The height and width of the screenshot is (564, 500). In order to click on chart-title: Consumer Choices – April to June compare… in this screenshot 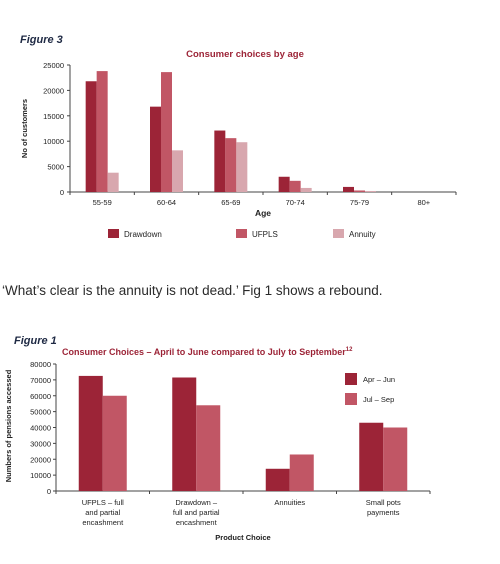, I will do `click(207, 352)`.